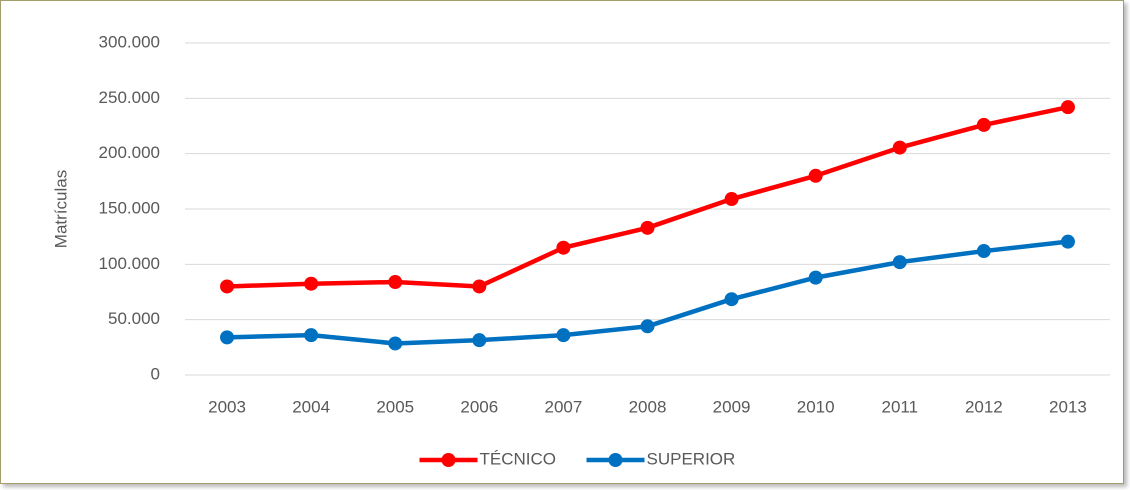 The image size is (1130, 490). I want to click on y-tick-label: 0, so click(155, 373).